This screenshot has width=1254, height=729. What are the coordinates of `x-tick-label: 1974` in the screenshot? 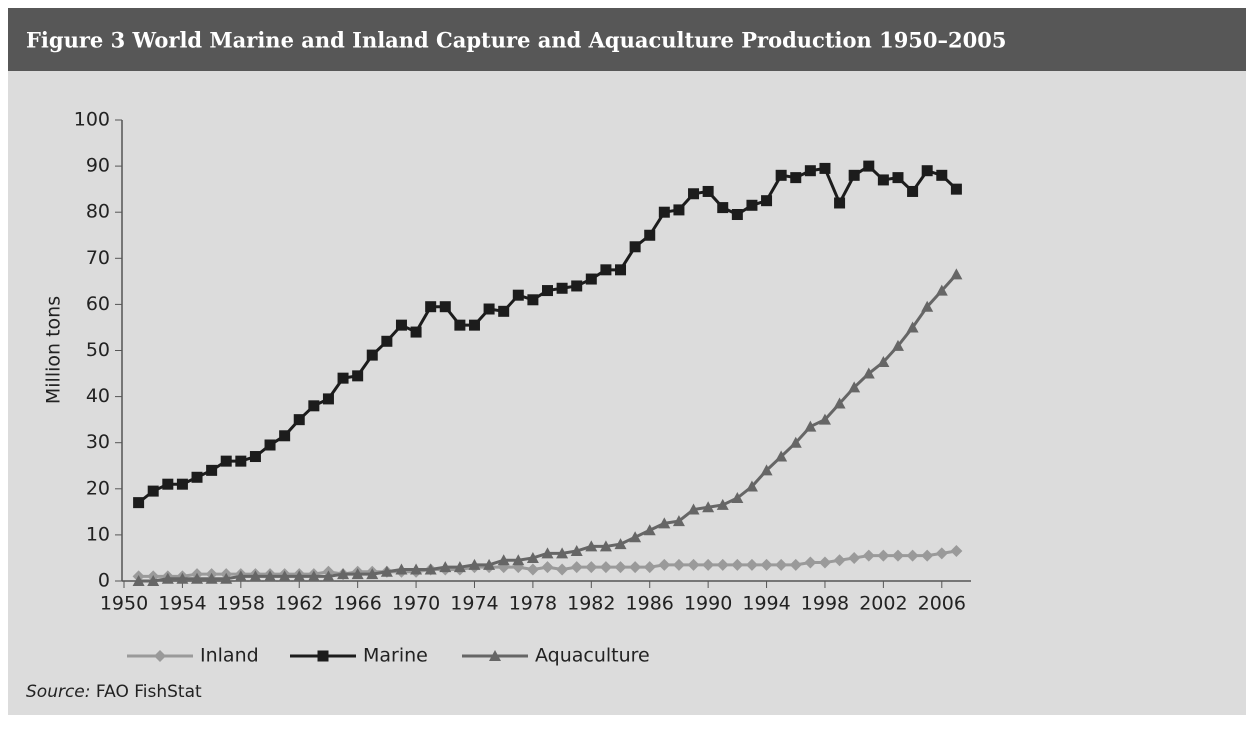 It's located at (474, 604).